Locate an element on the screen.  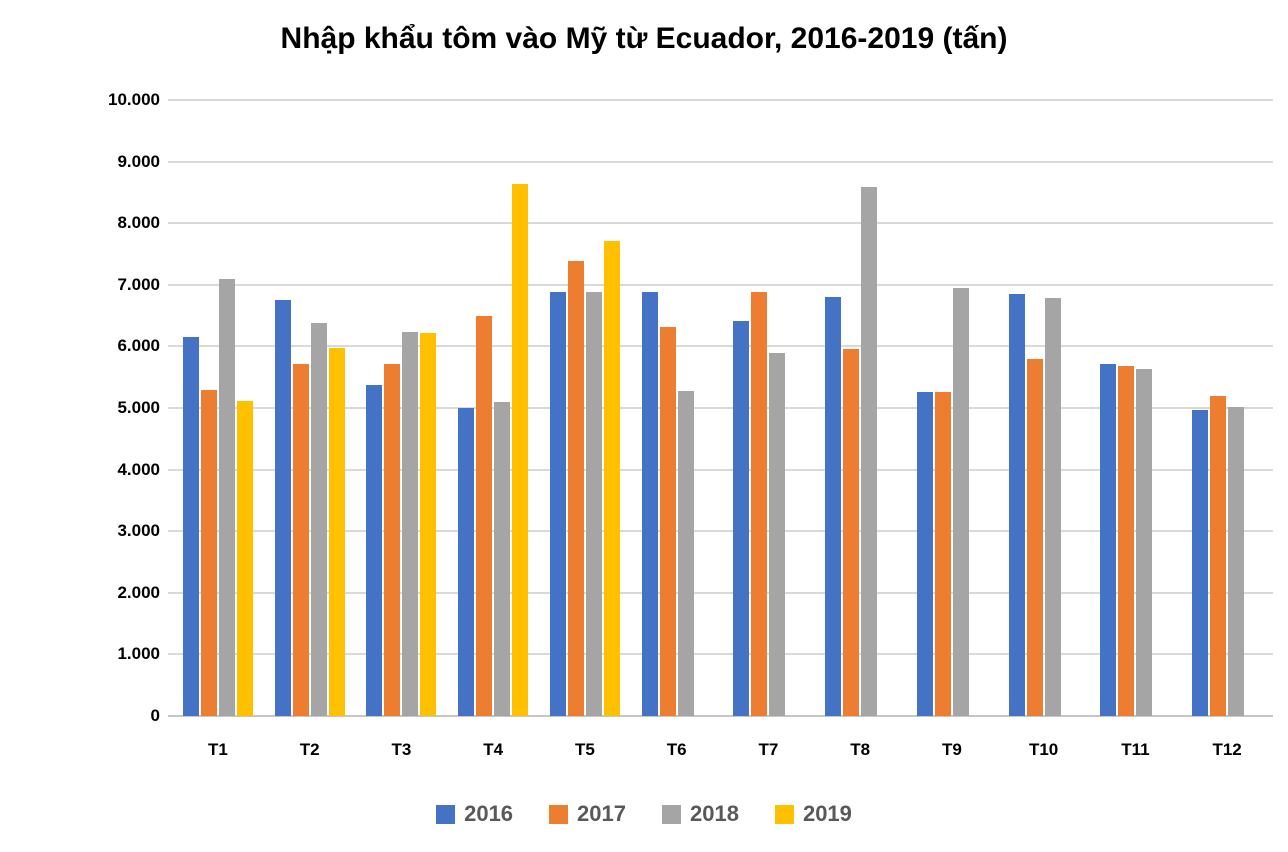
gridline-3.000 is located at coordinates (720, 531).